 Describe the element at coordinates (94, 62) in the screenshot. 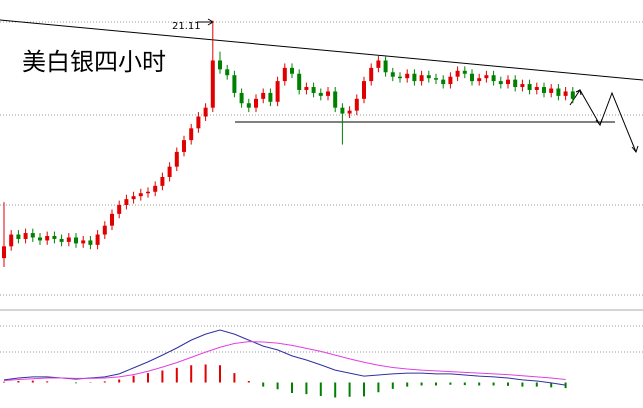

I see `chart-title: 美白银四小时` at that location.